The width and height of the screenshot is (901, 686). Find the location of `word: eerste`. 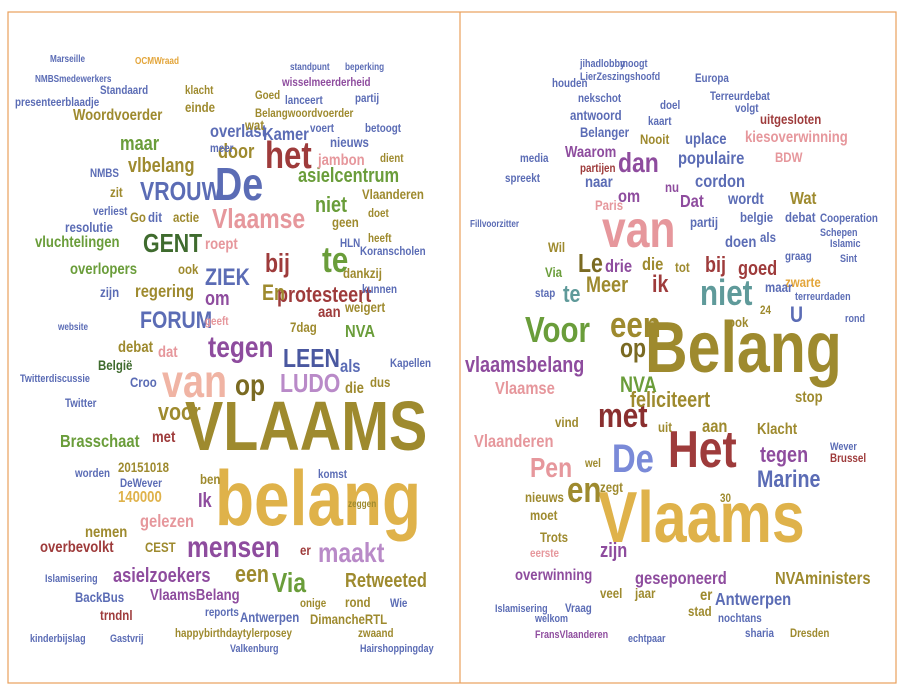

word: eerste is located at coordinates (544, 553).